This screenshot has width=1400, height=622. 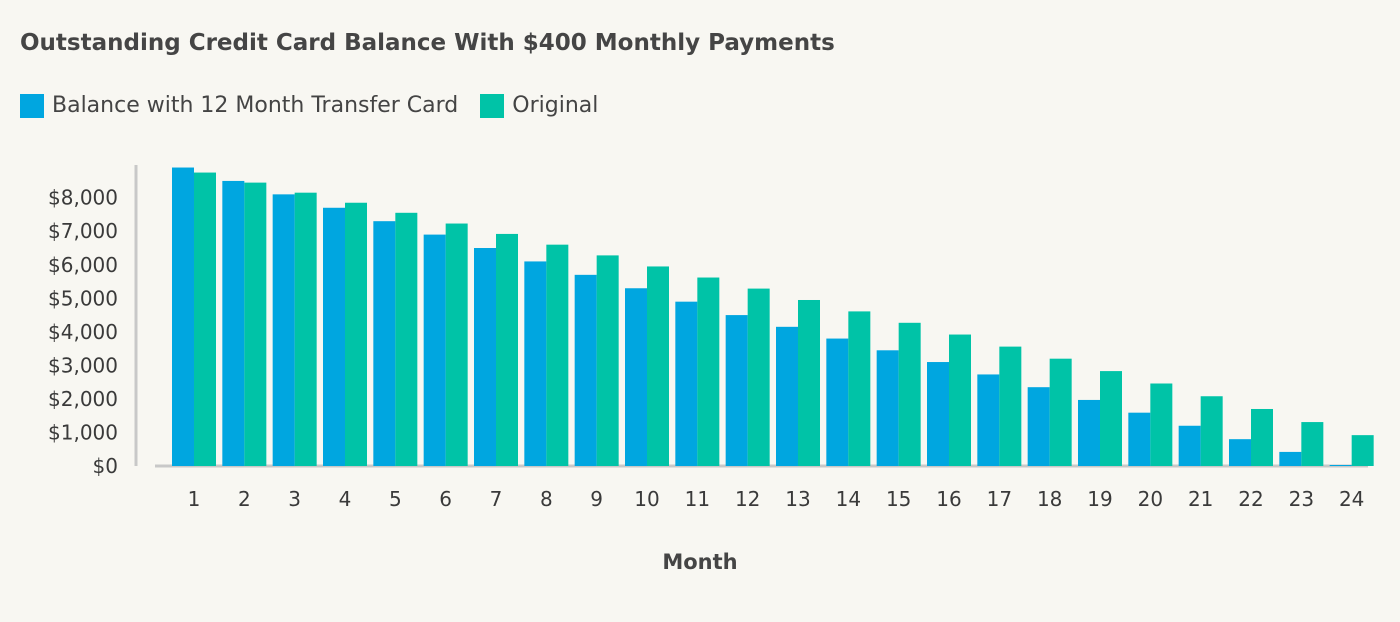 I want to click on legend-item-original: Original, so click(x=539, y=105).